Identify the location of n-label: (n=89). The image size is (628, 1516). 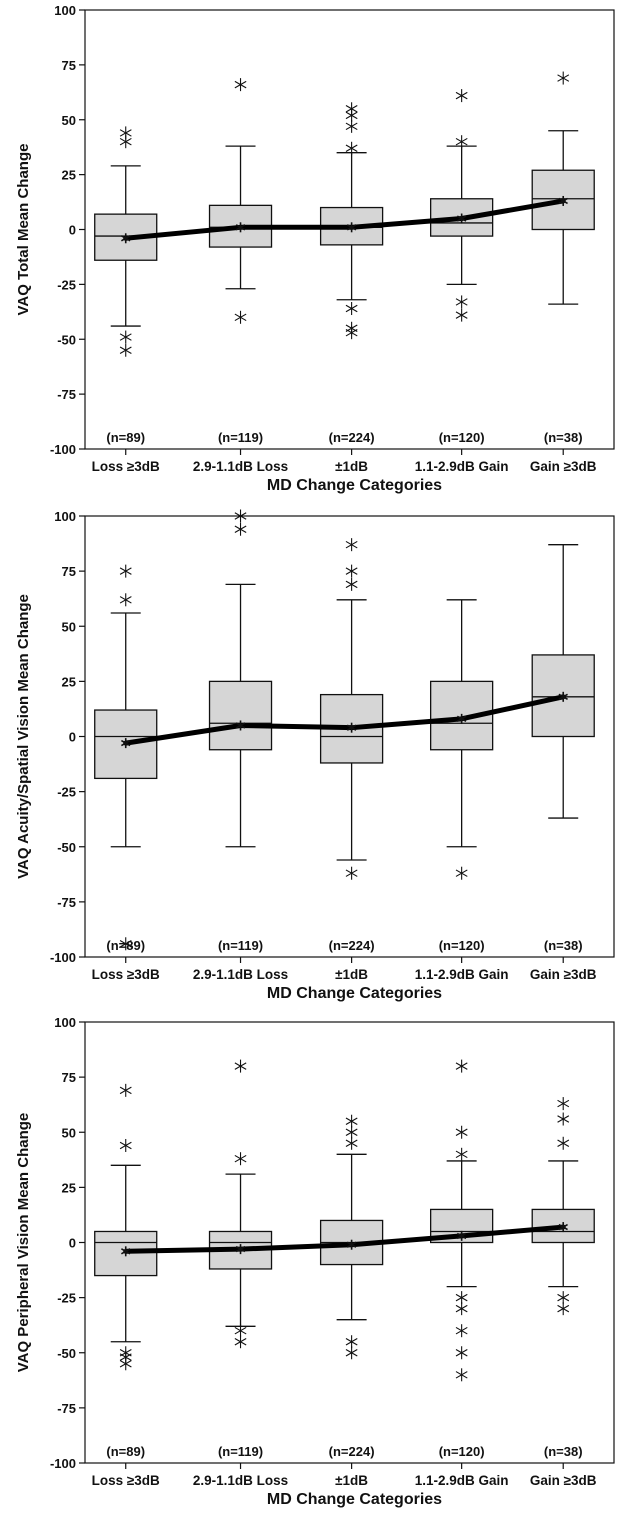
(125, 1451).